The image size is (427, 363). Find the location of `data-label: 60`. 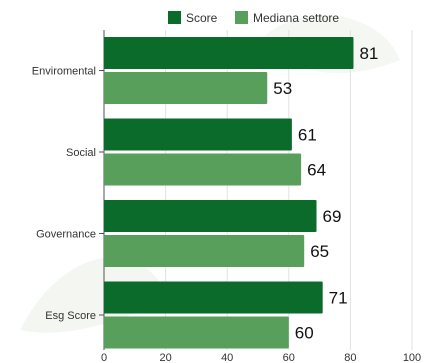

data-label: 60 is located at coordinates (304, 333).